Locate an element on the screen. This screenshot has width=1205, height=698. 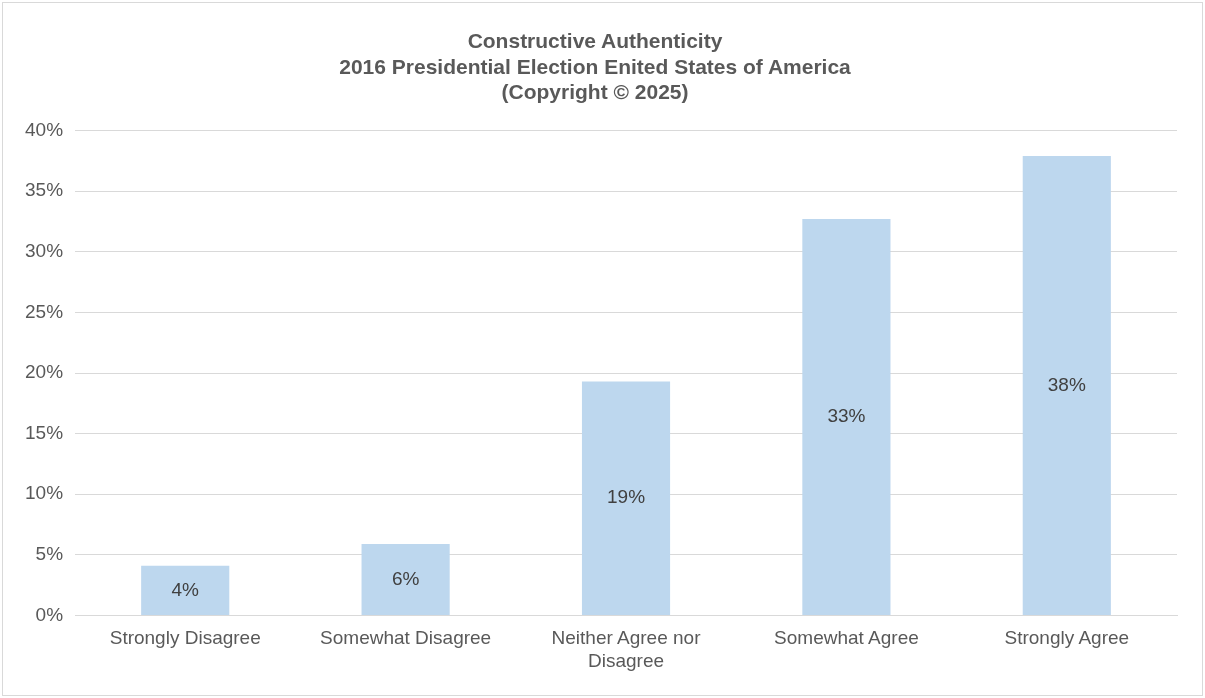
text: 2016 Presidential Election Enited States of America is located at coordinates (595, 66).